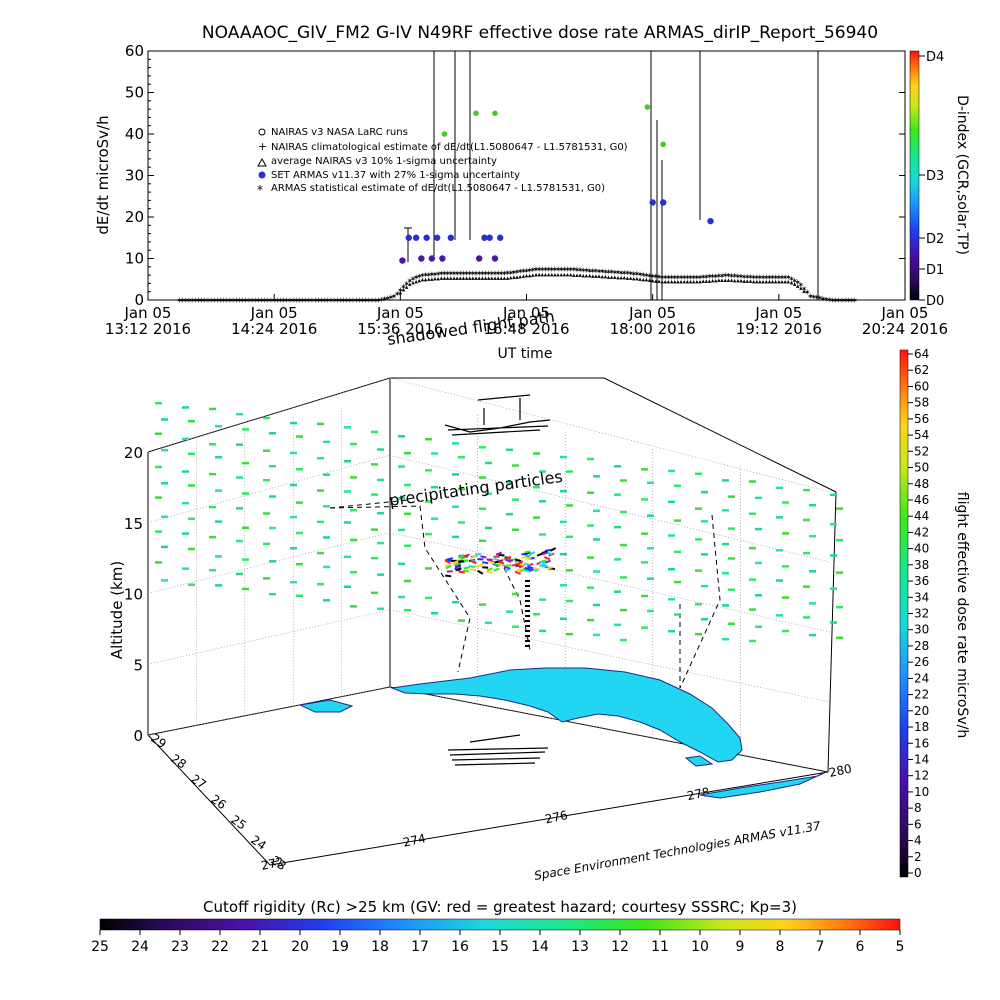 The height and width of the screenshot is (1000, 1000). I want to click on colorbar-tick-label: D3, so click(935, 176).